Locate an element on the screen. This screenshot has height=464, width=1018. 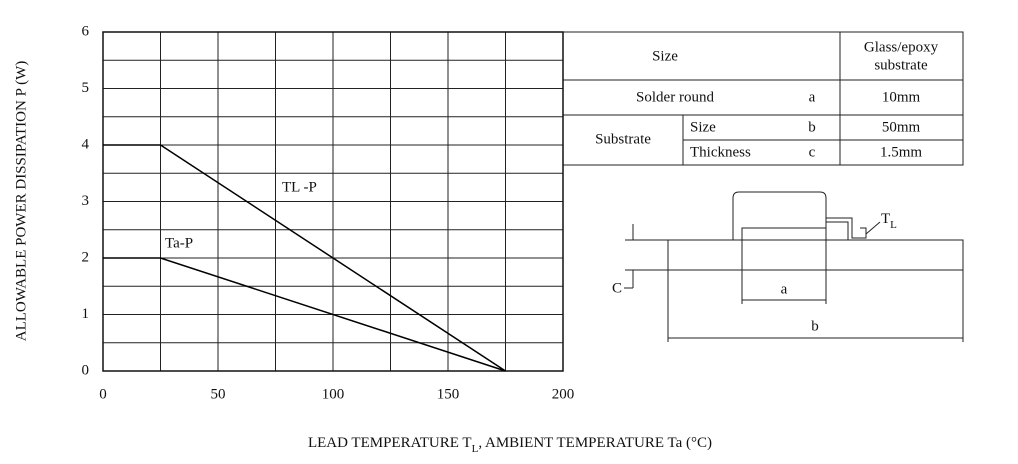
x-tick-label: 100 is located at coordinates (333, 394).